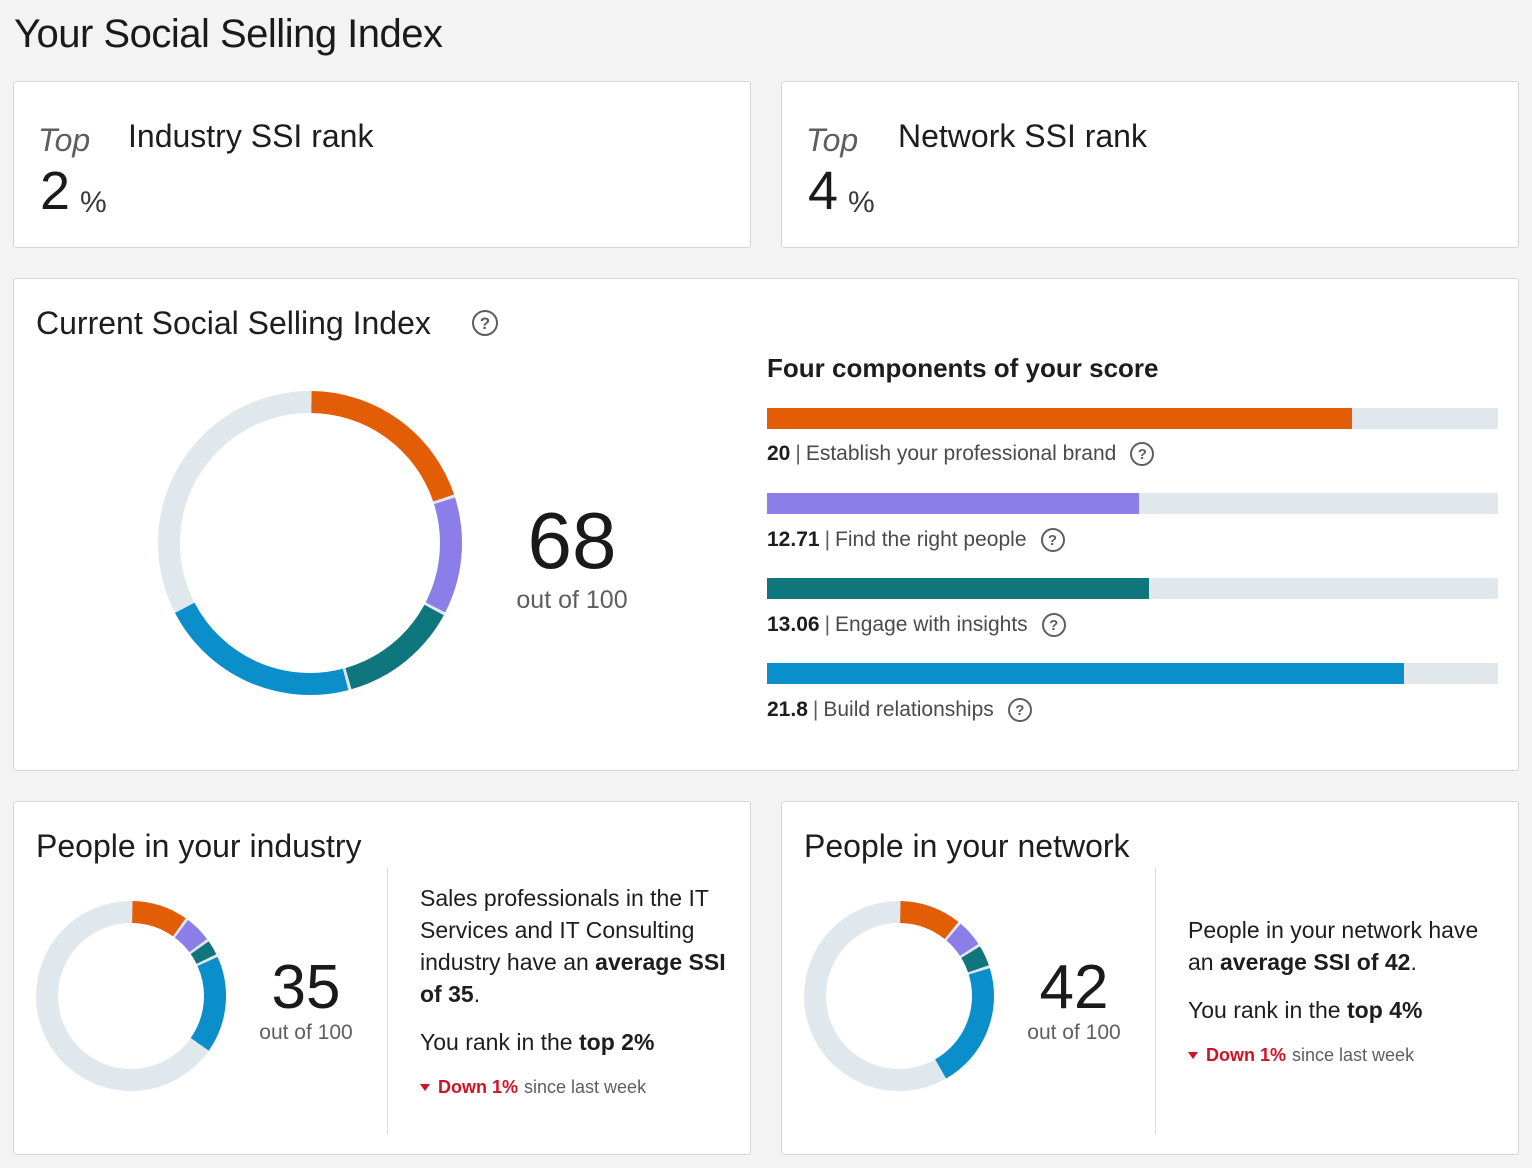  What do you see at coordinates (233, 323) in the screenshot?
I see `current-ssi-title: Current Social Selling Index` at bounding box center [233, 323].